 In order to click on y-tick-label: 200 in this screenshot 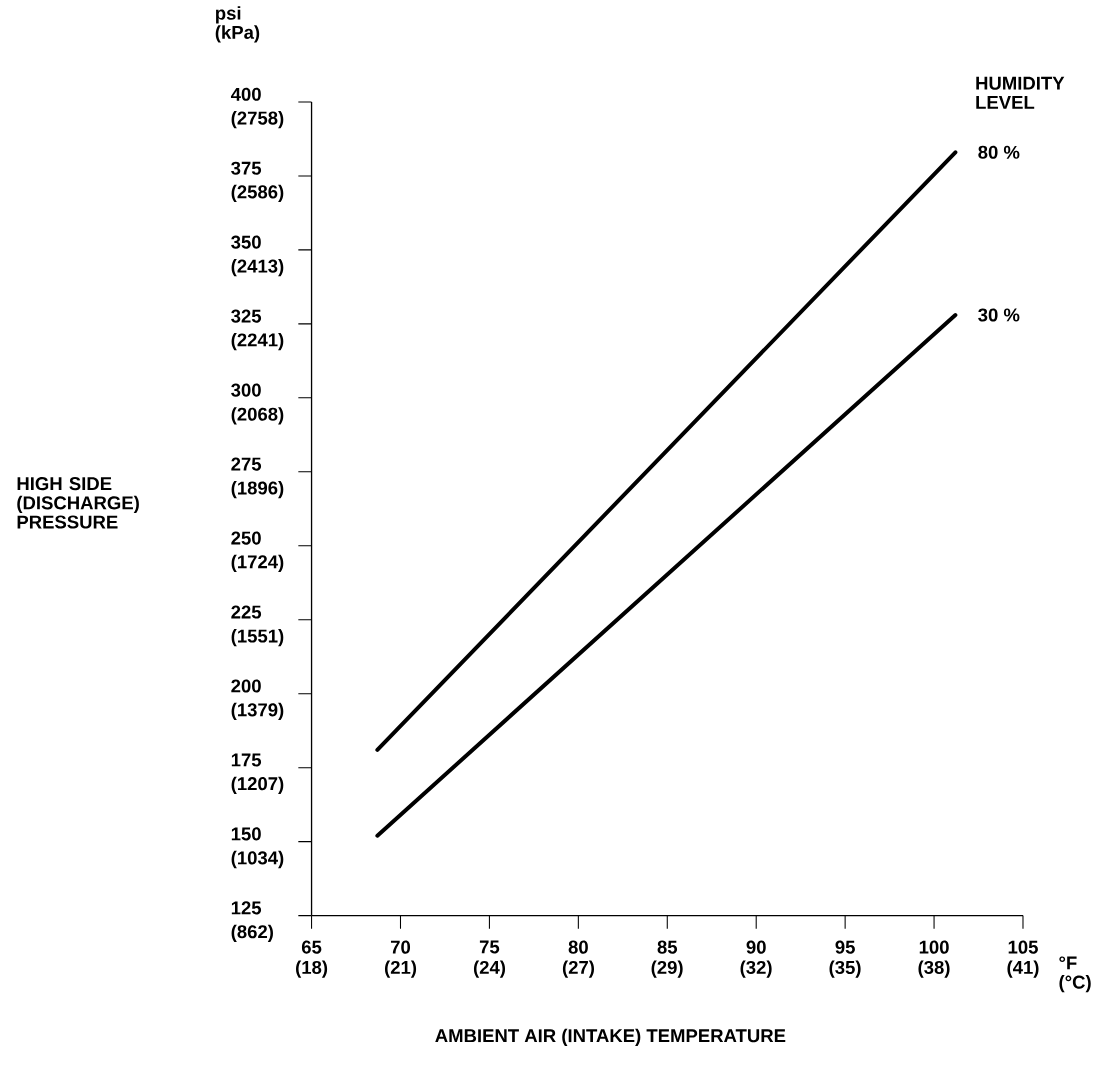, I will do `click(246, 686)`.